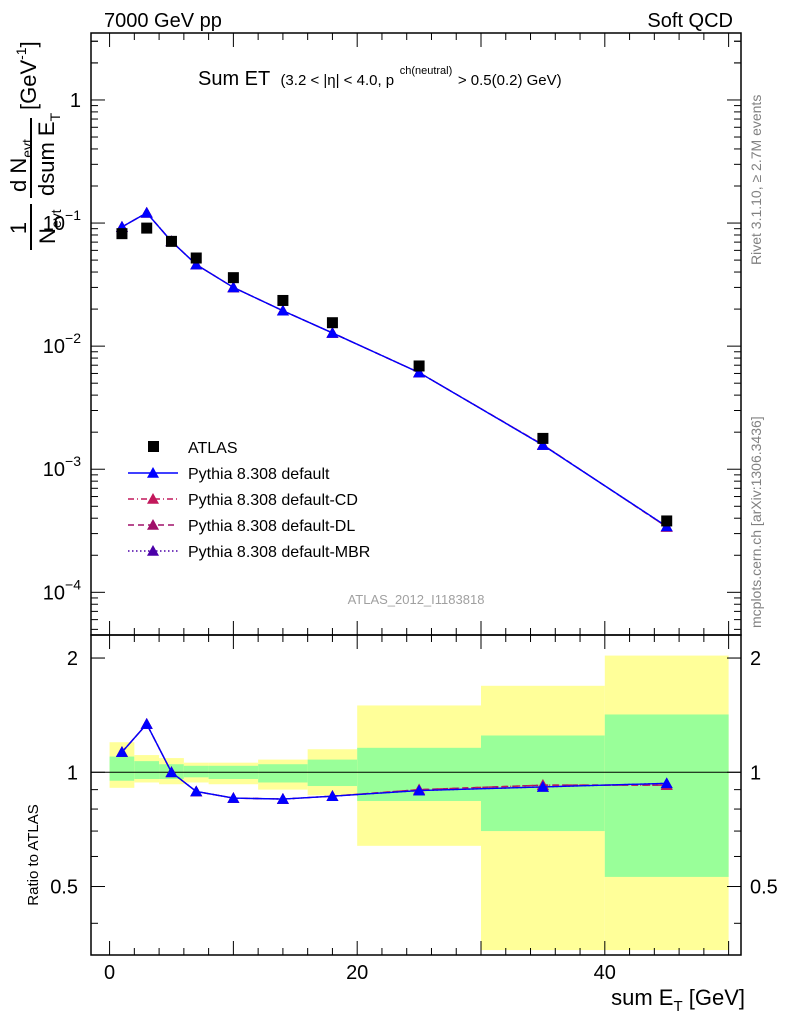 The image size is (786, 1024). What do you see at coordinates (337, 80) in the screenshot?
I see `plot-title-cut-a: (3.2 < |η| < 4.0, p` at bounding box center [337, 80].